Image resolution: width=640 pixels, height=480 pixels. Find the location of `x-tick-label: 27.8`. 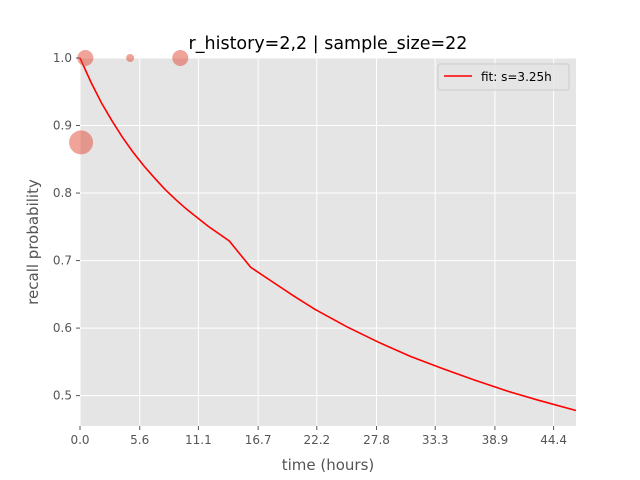

x-tick-label: 27.8 is located at coordinates (376, 440).